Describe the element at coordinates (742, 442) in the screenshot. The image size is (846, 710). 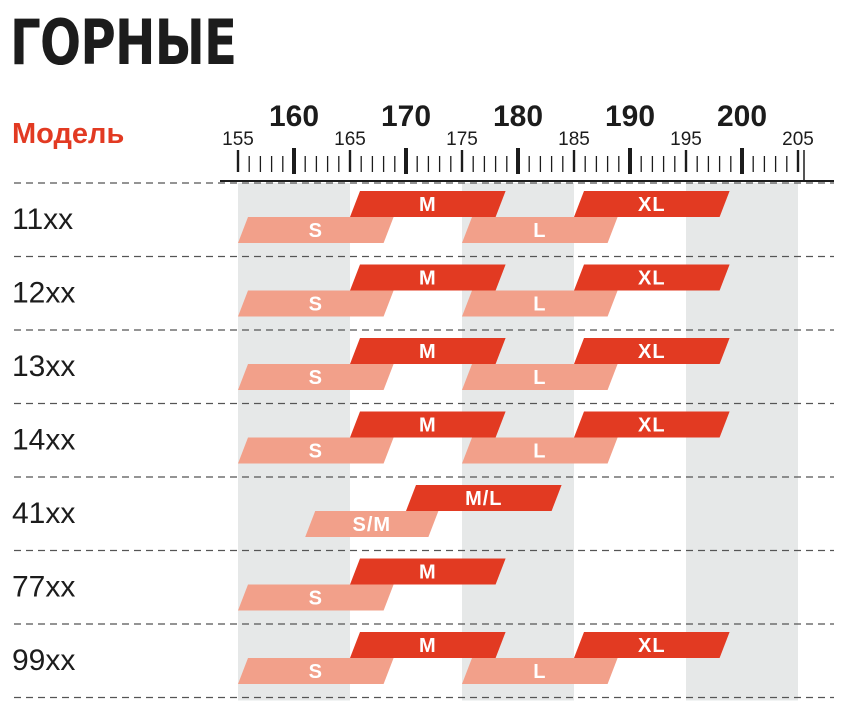
I see `shaded-band` at that location.